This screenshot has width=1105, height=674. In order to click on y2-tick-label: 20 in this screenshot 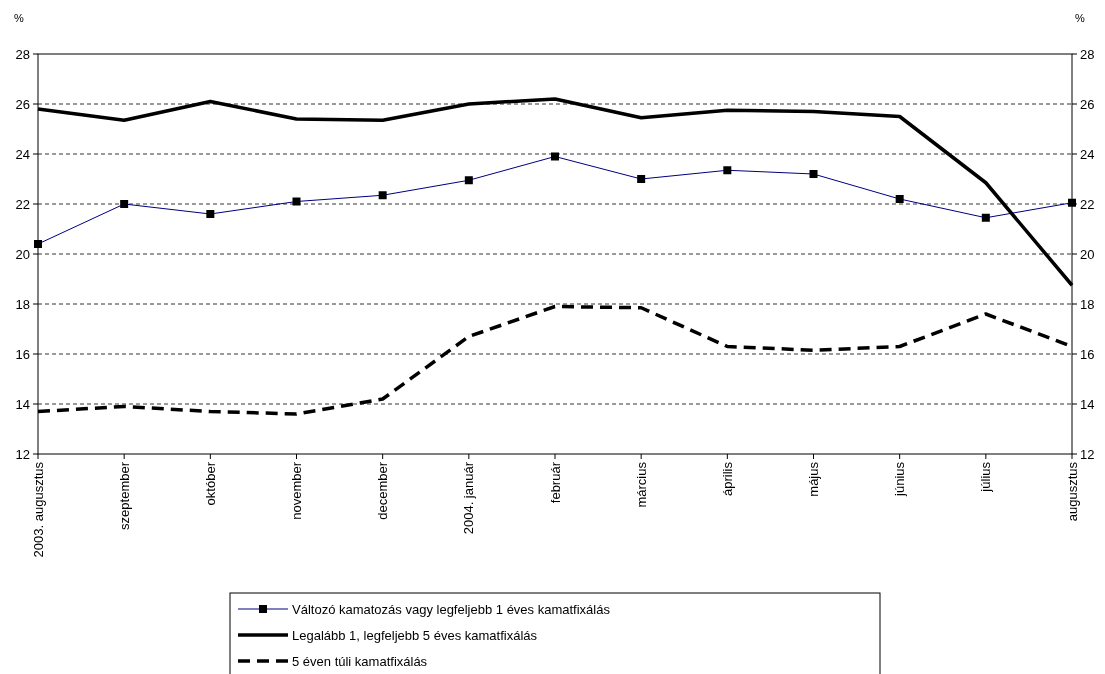, I will do `click(1087, 254)`.